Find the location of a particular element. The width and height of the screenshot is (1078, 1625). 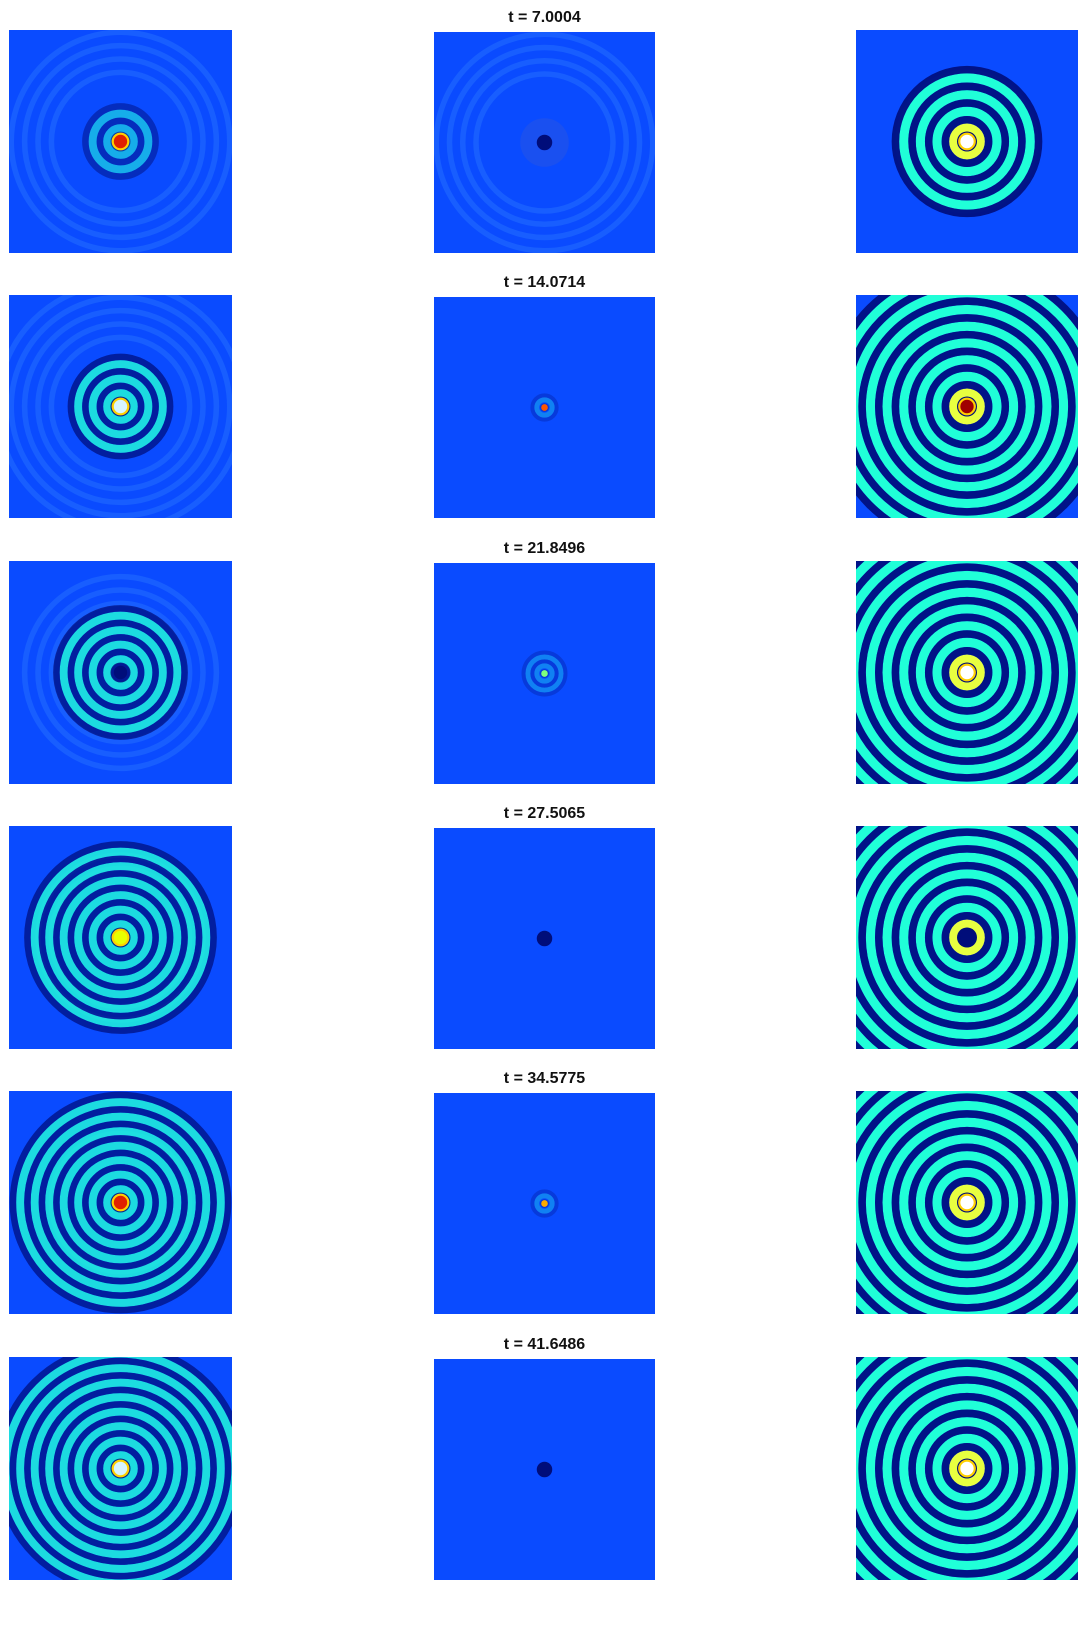

panel-title: t = 14.0714 is located at coordinates (544, 283).